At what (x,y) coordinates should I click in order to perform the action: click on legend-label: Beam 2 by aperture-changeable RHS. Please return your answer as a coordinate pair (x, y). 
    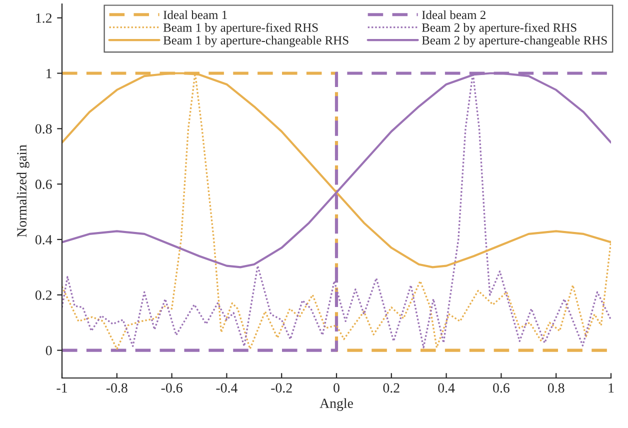
    Looking at the image, I should click on (514, 42).